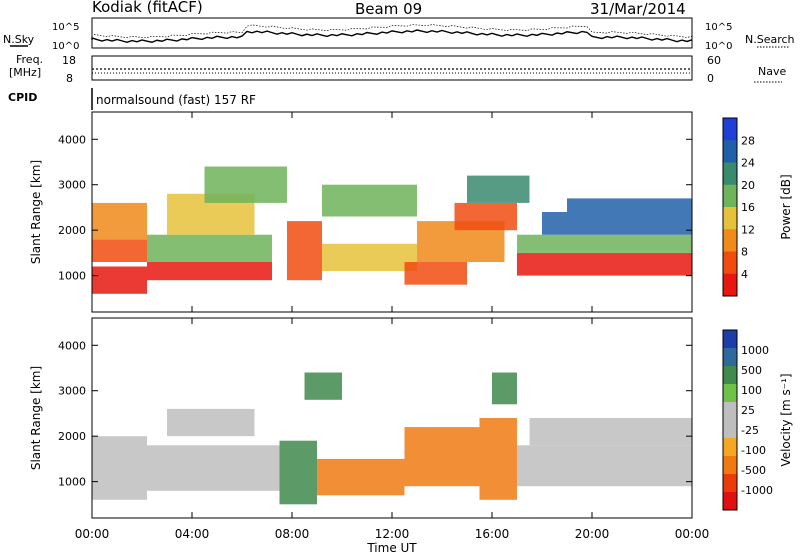 This screenshot has height=554, width=800. Describe the element at coordinates (22, 97) in the screenshot. I see `cpid-label: CPID` at that location.